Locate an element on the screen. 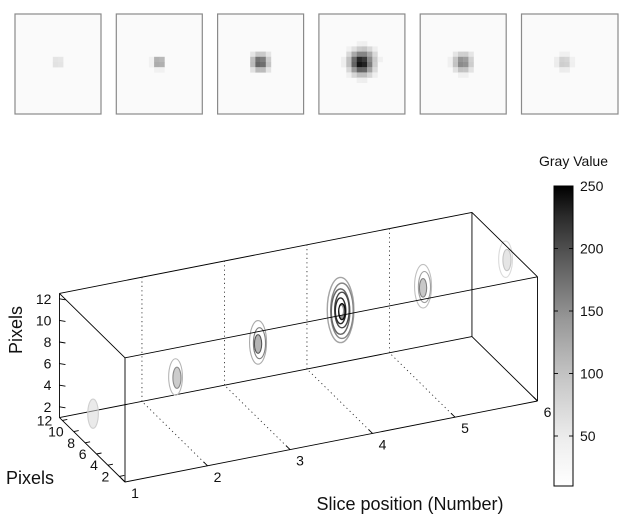 The image size is (619, 521). colorbar-title: Gray Value is located at coordinates (573, 161).